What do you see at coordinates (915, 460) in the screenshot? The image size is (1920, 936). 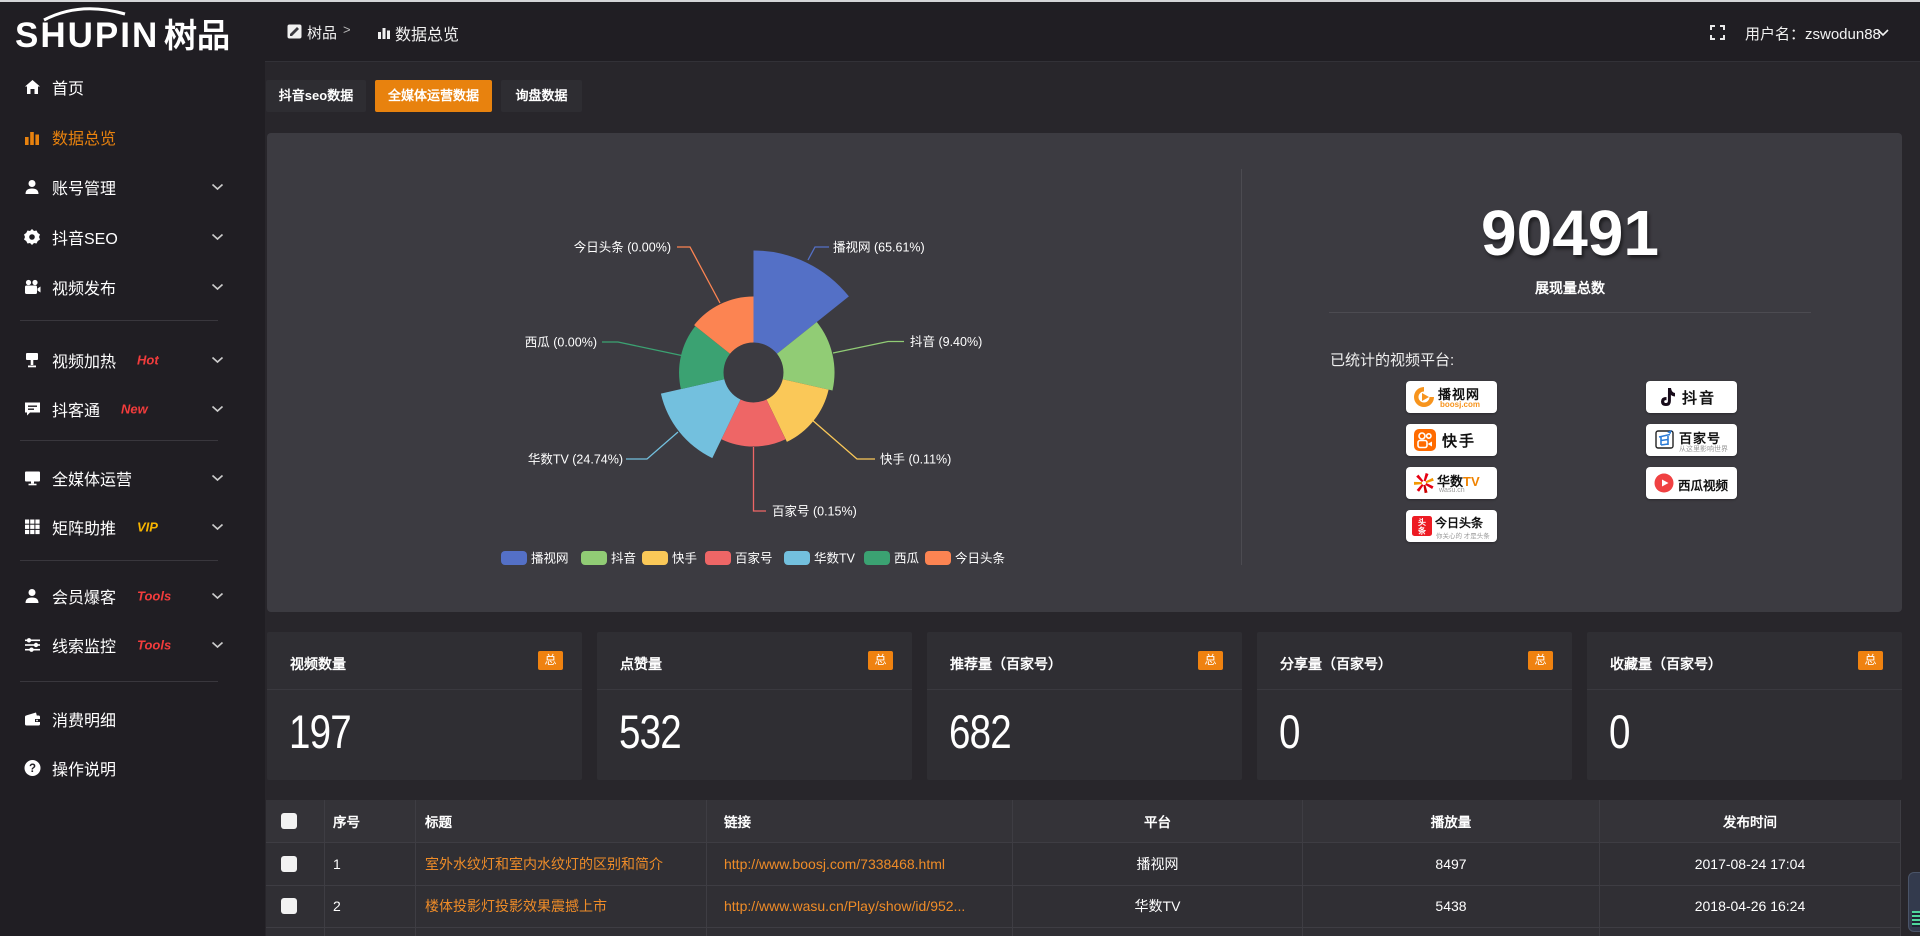 I see `svg-text: 快手 (0.11%)` at bounding box center [915, 460].